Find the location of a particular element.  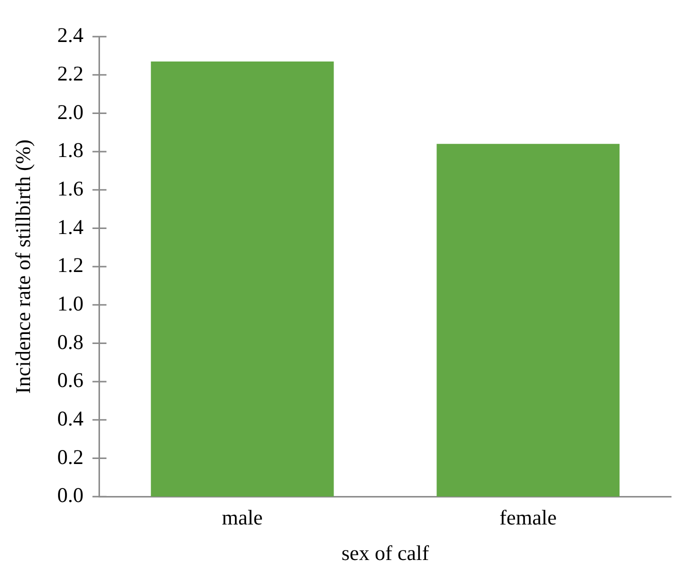

y-tick-label: 2.2 is located at coordinates (70, 73).